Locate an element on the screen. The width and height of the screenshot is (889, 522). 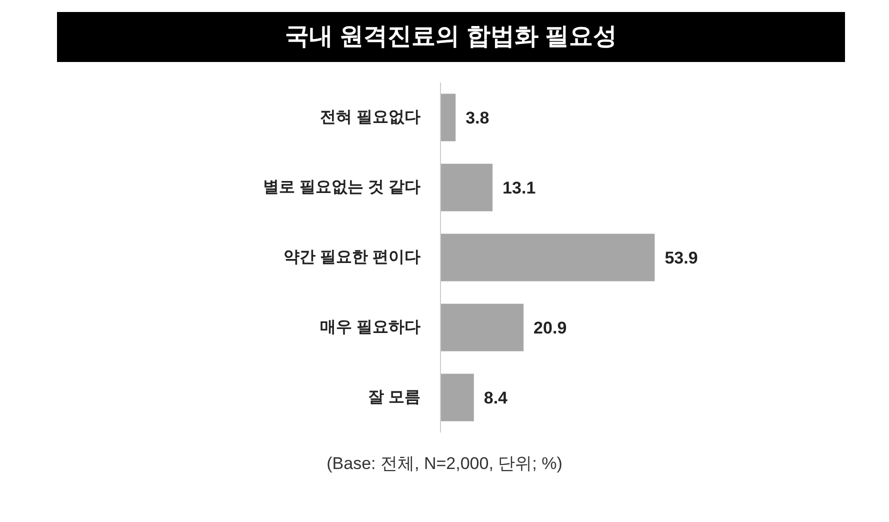
chart-title: 국내 원격진료의 합법화 필요성 is located at coordinates (450, 37).